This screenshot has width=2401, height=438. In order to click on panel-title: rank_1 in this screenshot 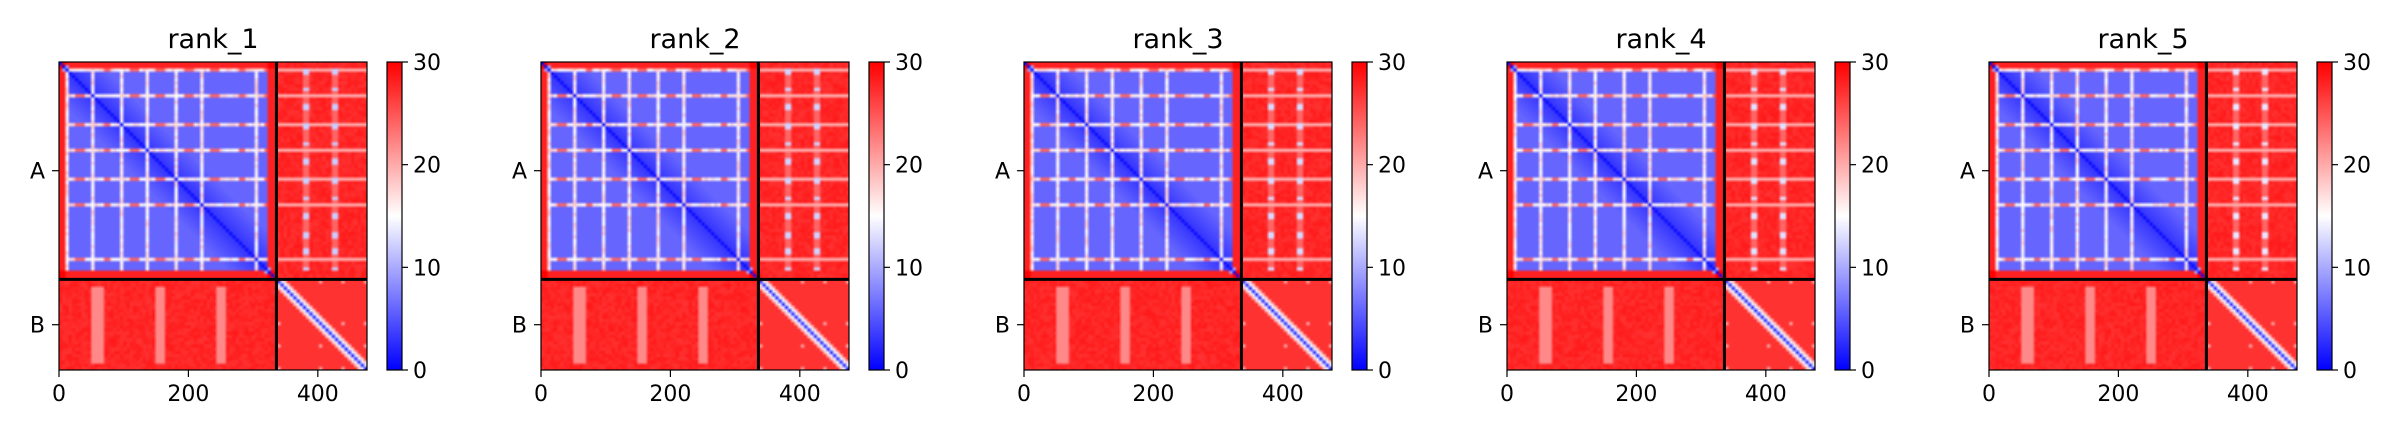, I will do `click(212, 39)`.